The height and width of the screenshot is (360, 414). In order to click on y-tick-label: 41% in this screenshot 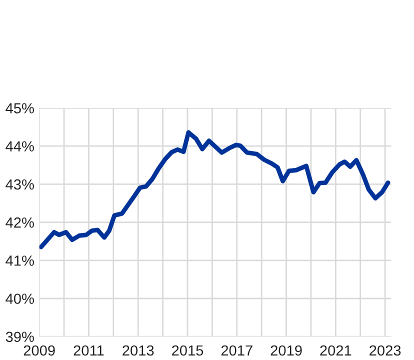, I will do `click(20, 261)`.